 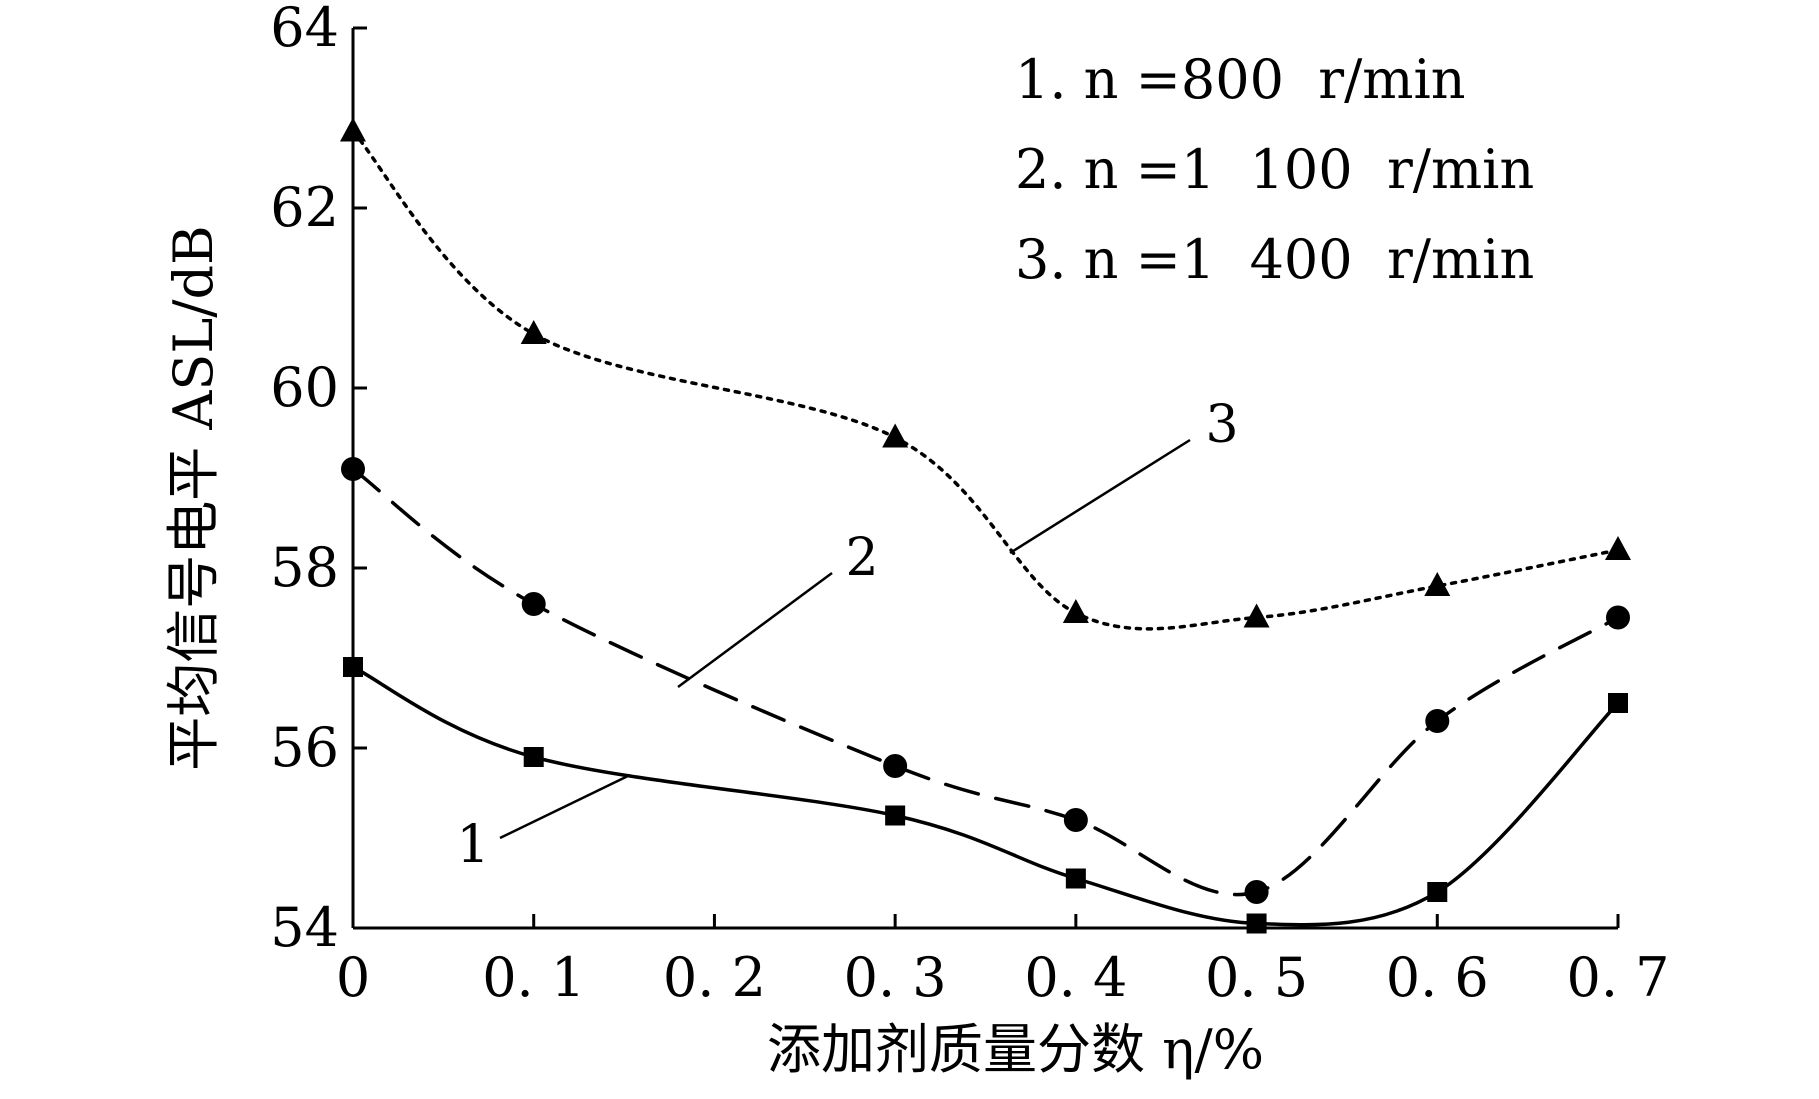 I want to click on x-tick-label: 0, so click(x=353, y=977).